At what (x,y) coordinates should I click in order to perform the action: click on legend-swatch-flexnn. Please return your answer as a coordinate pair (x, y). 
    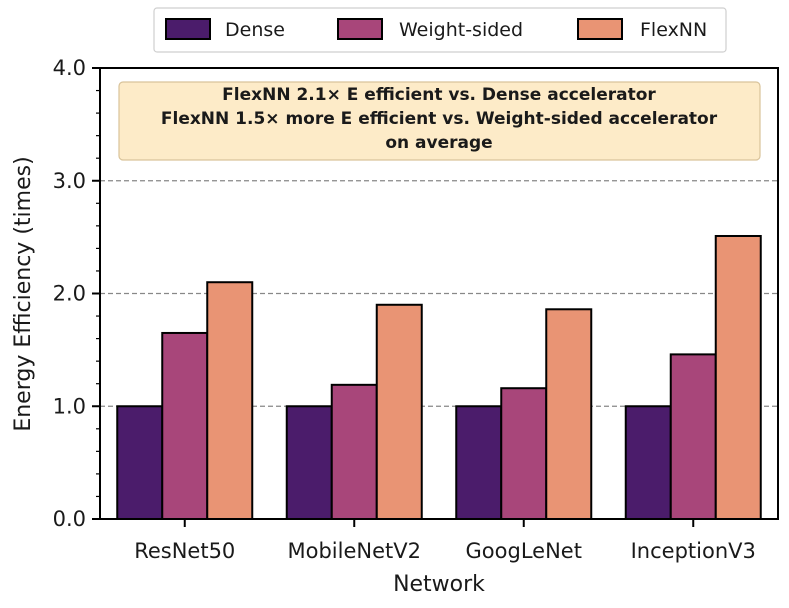
    Looking at the image, I should click on (600, 29).